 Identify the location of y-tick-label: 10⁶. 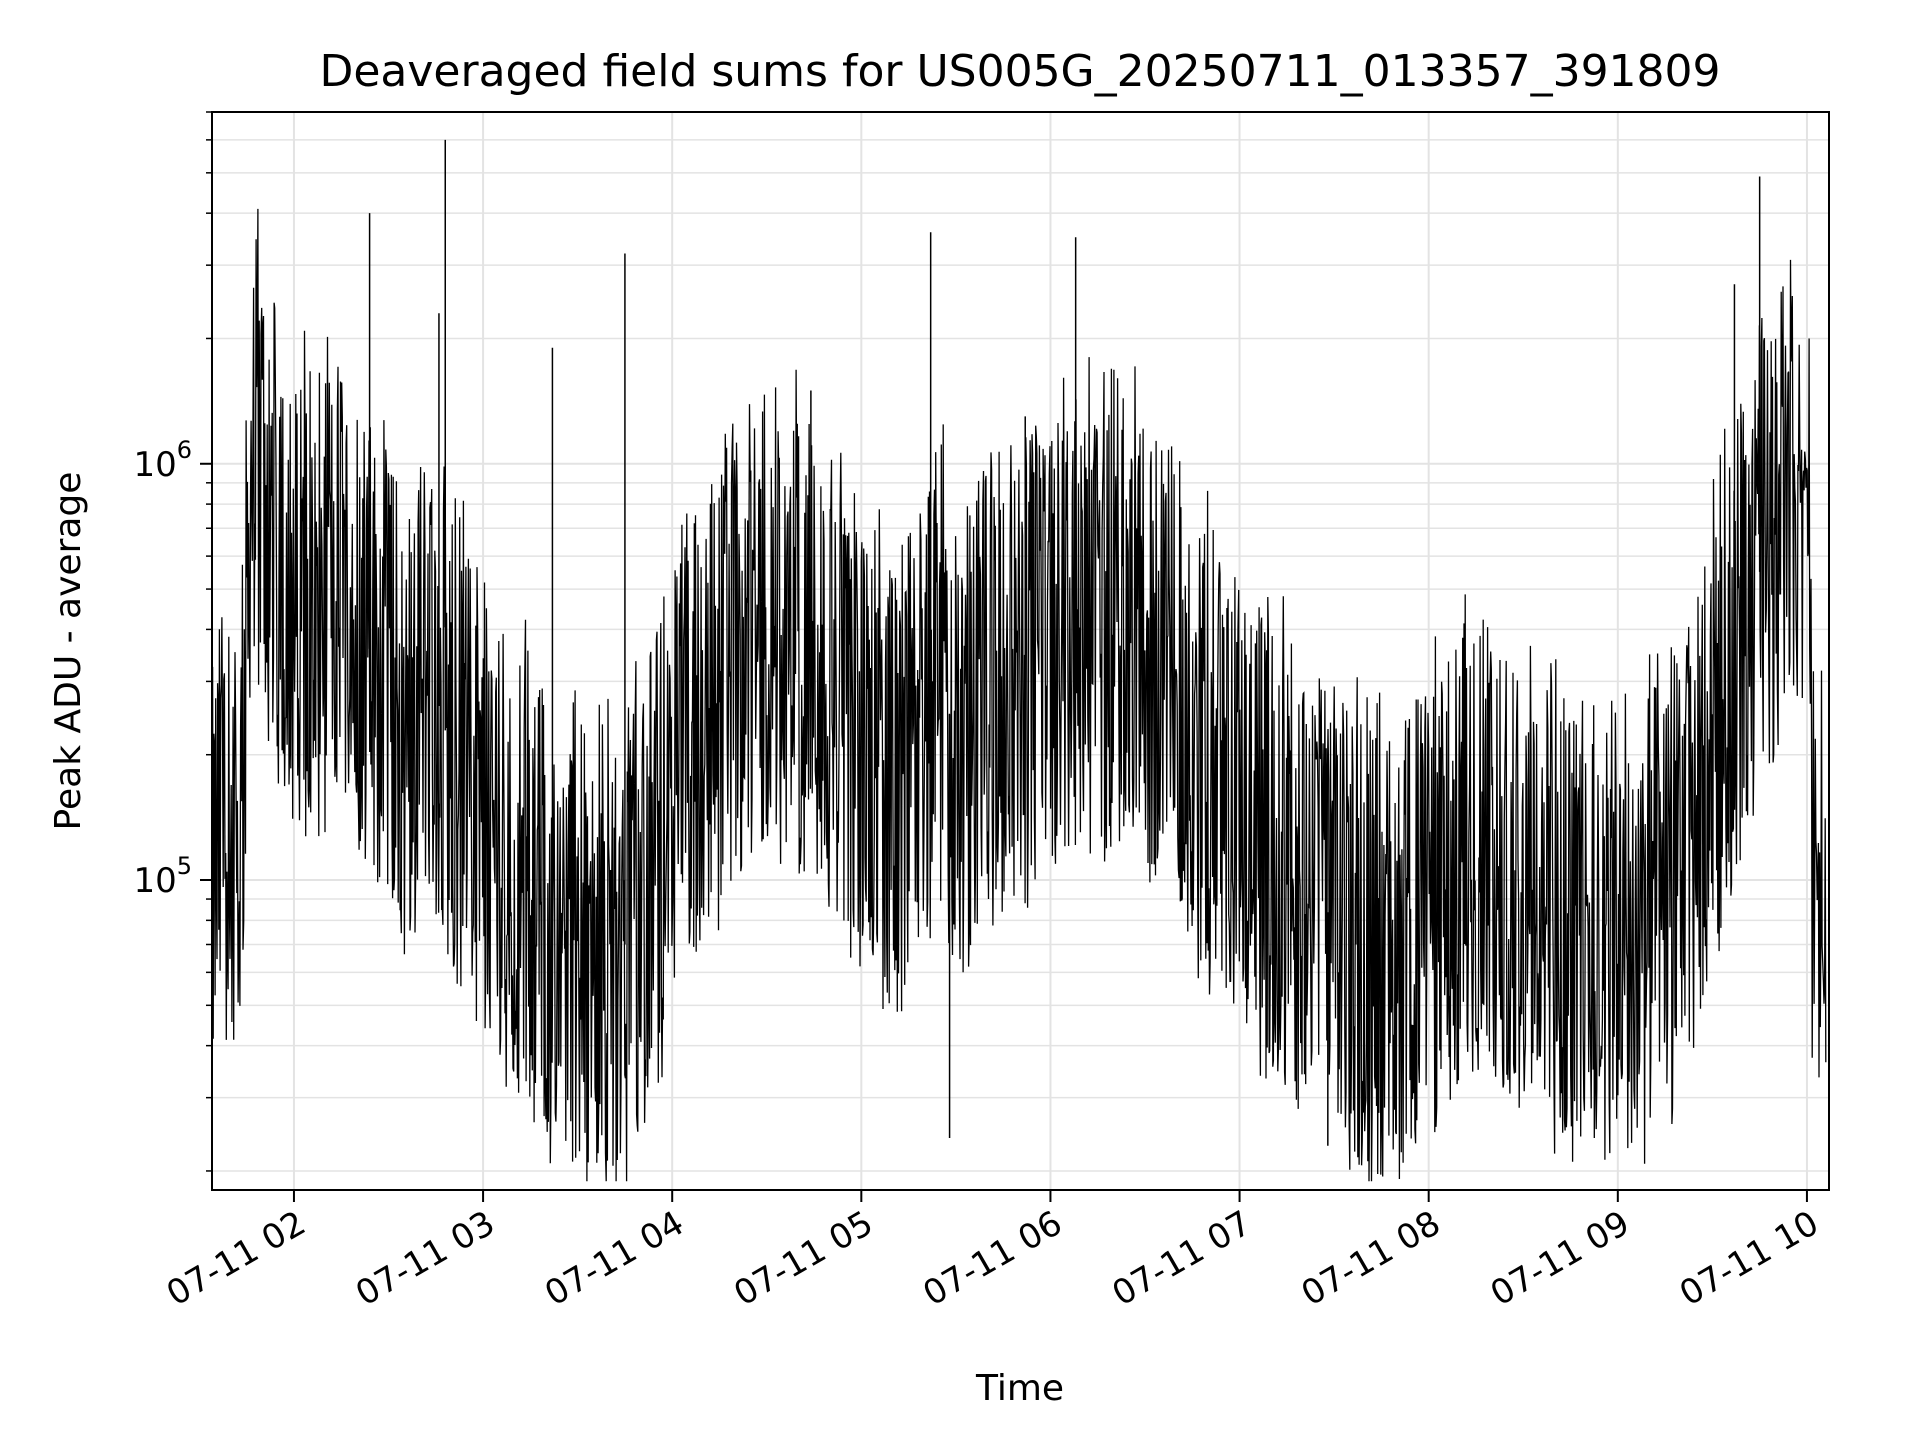
(162, 460).